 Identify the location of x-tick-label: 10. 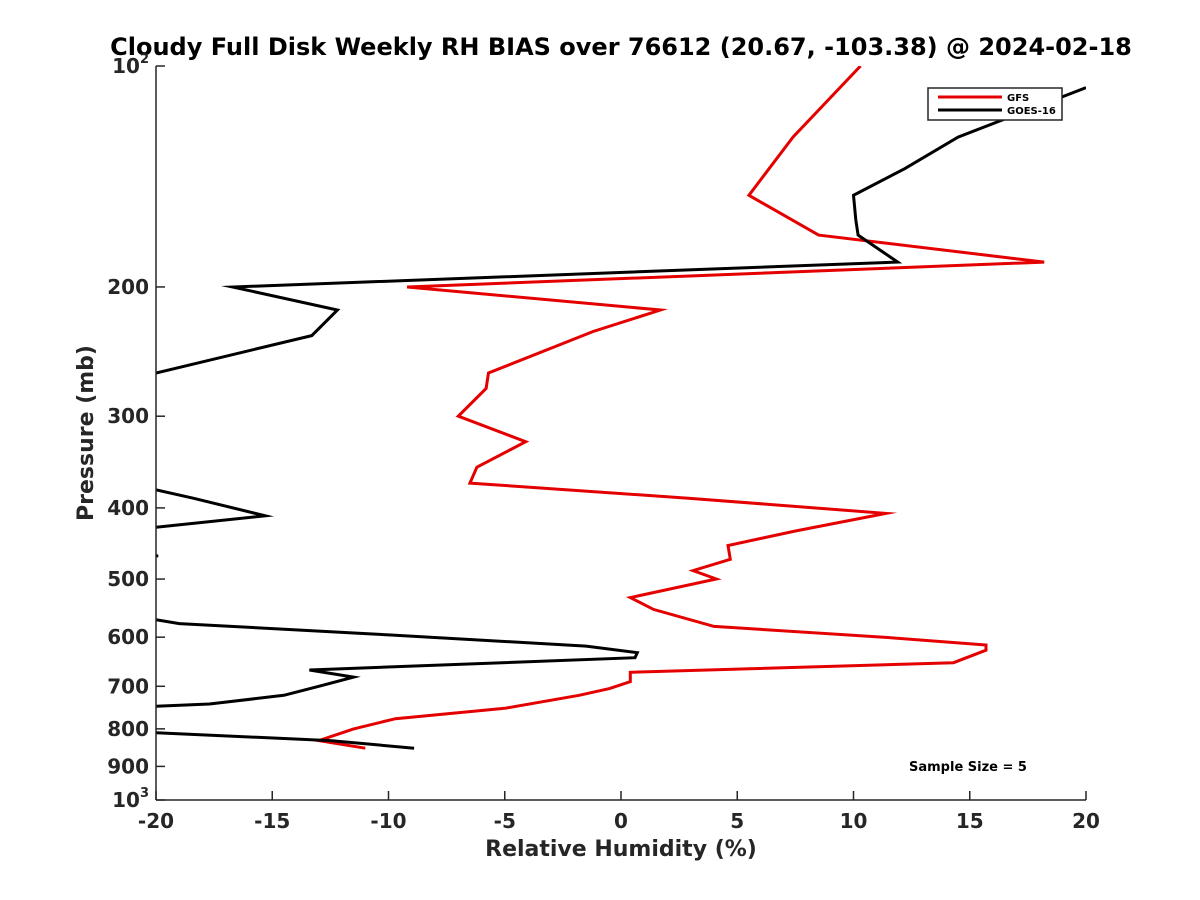
(854, 821).